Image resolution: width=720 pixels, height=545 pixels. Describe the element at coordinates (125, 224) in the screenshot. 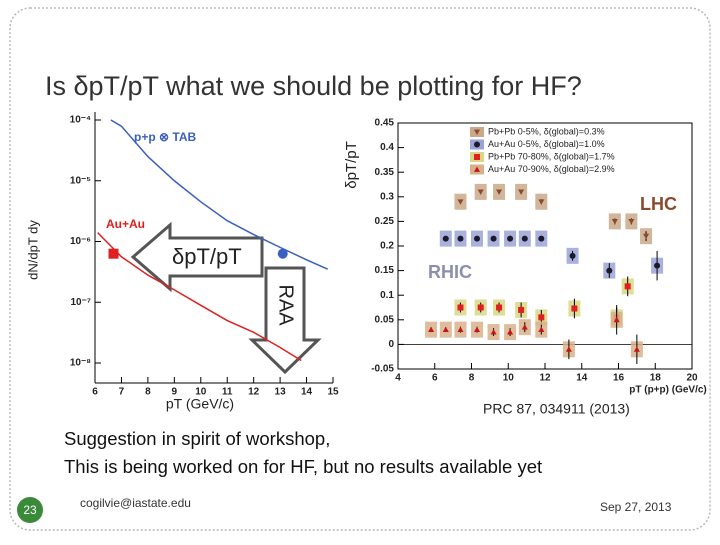

I see `series-label: Au+Au` at that location.